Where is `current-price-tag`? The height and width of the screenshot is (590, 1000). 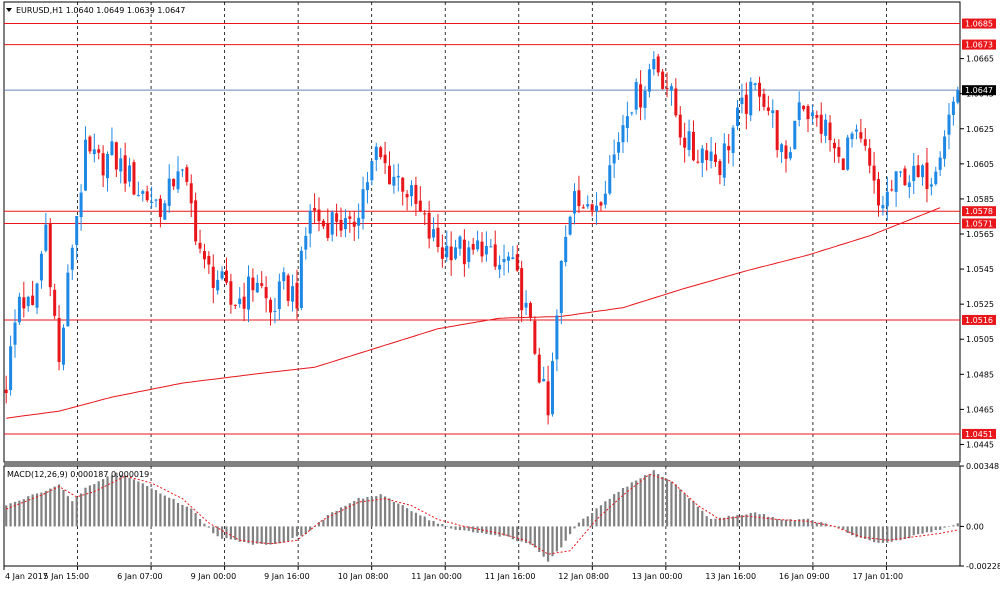
current-price-tag is located at coordinates (979, 90).